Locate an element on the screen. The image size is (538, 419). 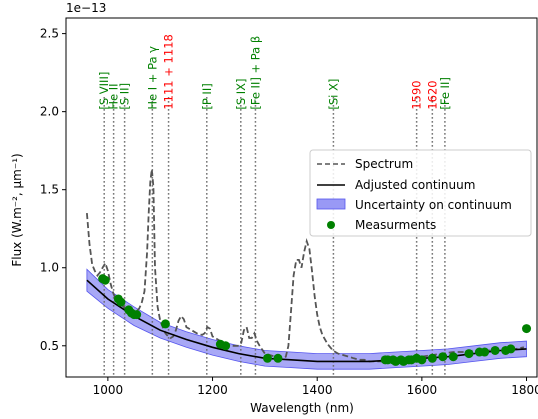
x-tick-label: 1600 is located at coordinates (422, 390).